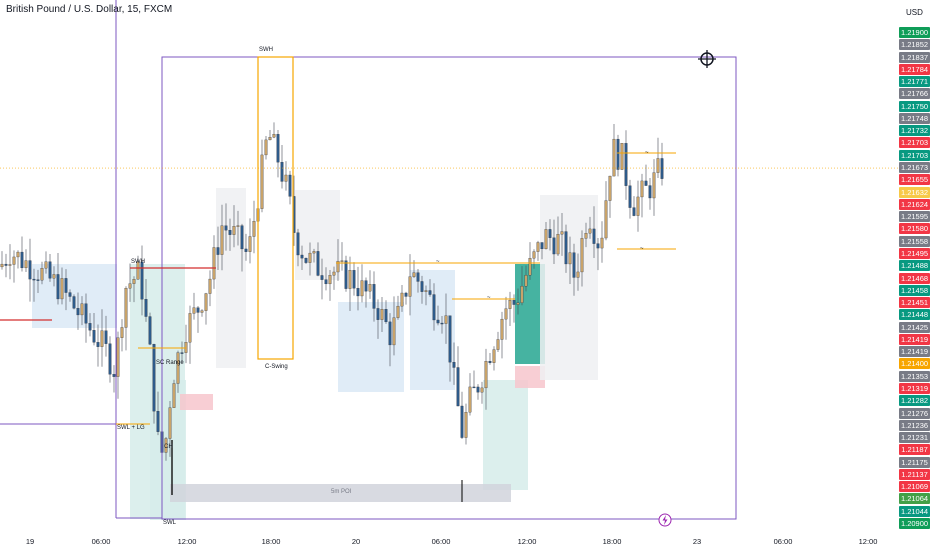  Describe the element at coordinates (30, 541) in the screenshot. I see `time-tick-label: 19` at that location.